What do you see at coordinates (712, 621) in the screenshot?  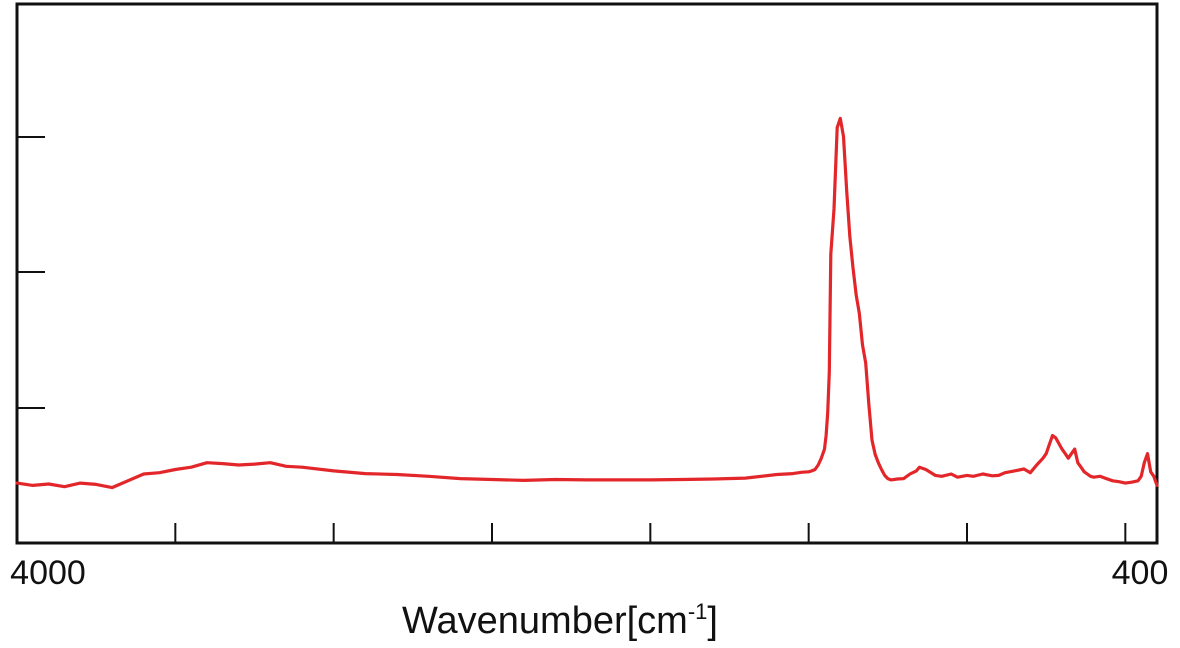 I see `x-axis-title-suffix: ]` at bounding box center [712, 621].